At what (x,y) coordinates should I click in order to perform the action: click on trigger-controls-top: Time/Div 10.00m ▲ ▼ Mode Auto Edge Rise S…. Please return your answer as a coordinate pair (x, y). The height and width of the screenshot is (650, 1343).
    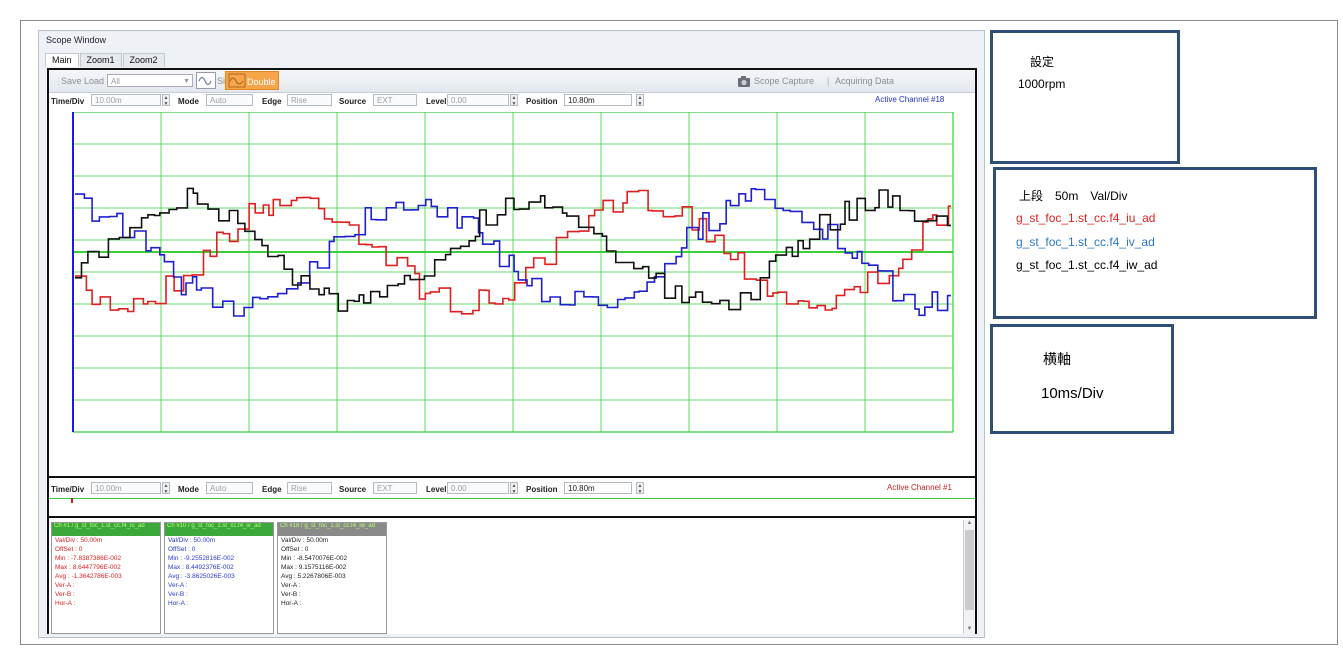
    Looking at the image, I should click on (512, 101).